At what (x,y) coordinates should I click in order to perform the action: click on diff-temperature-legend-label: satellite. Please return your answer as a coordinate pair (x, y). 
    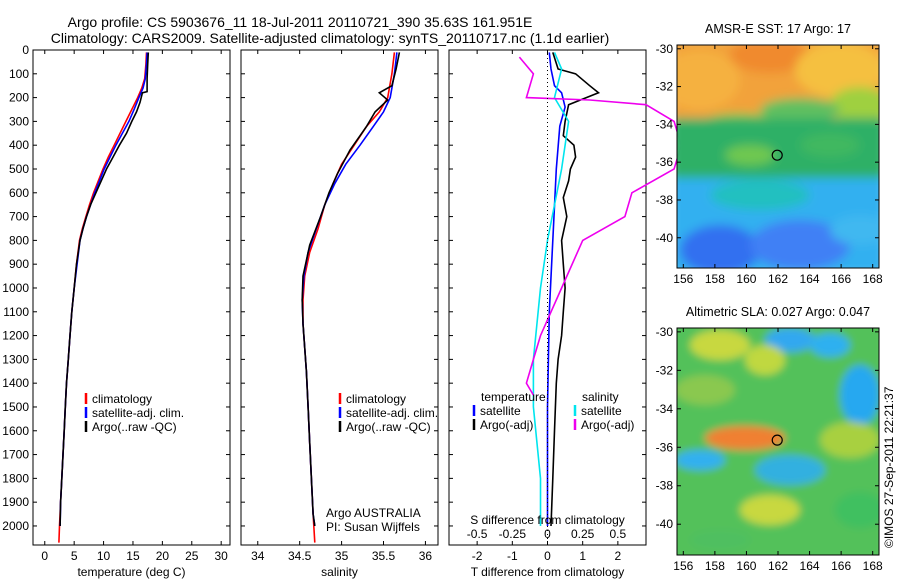
    Looking at the image, I should click on (500, 411).